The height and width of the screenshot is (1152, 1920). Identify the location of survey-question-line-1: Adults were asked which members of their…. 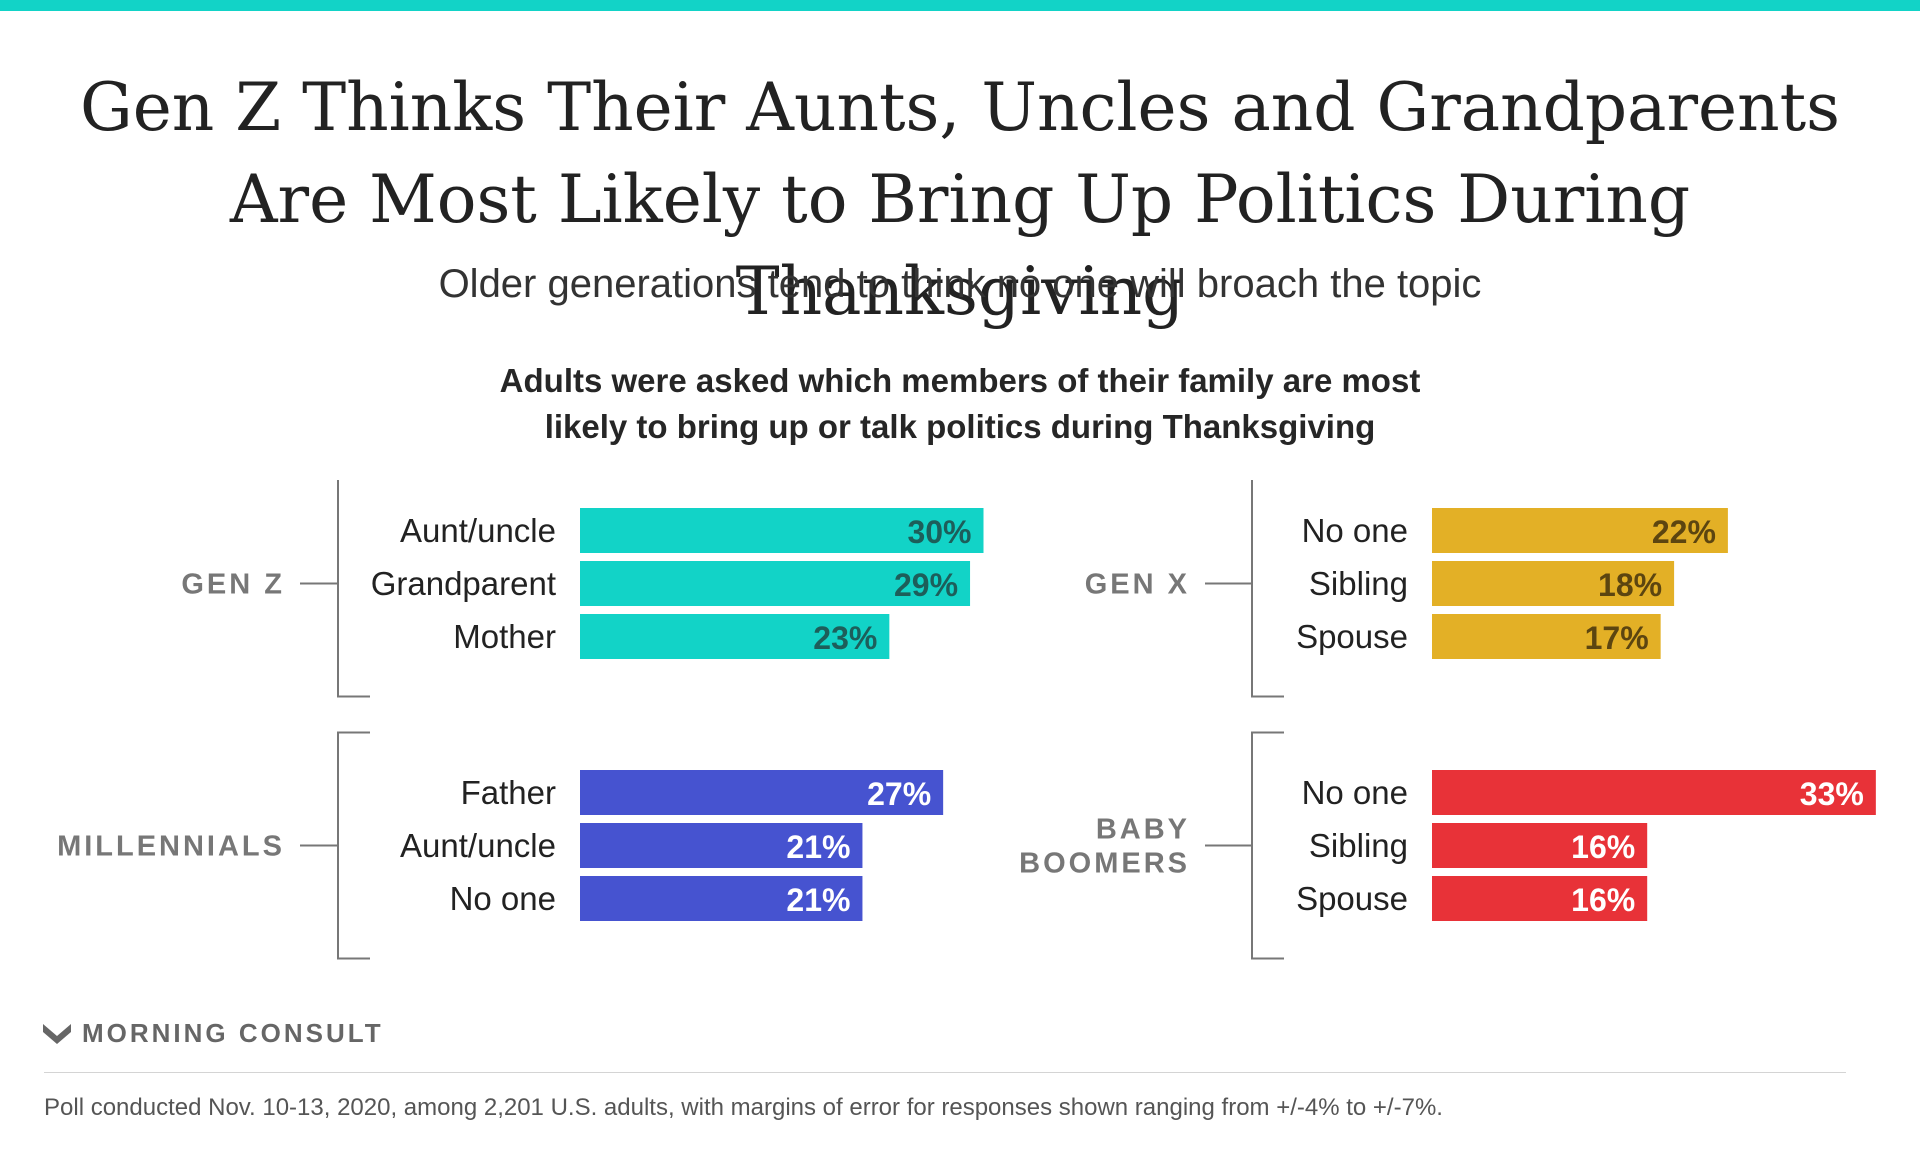
(960, 380).